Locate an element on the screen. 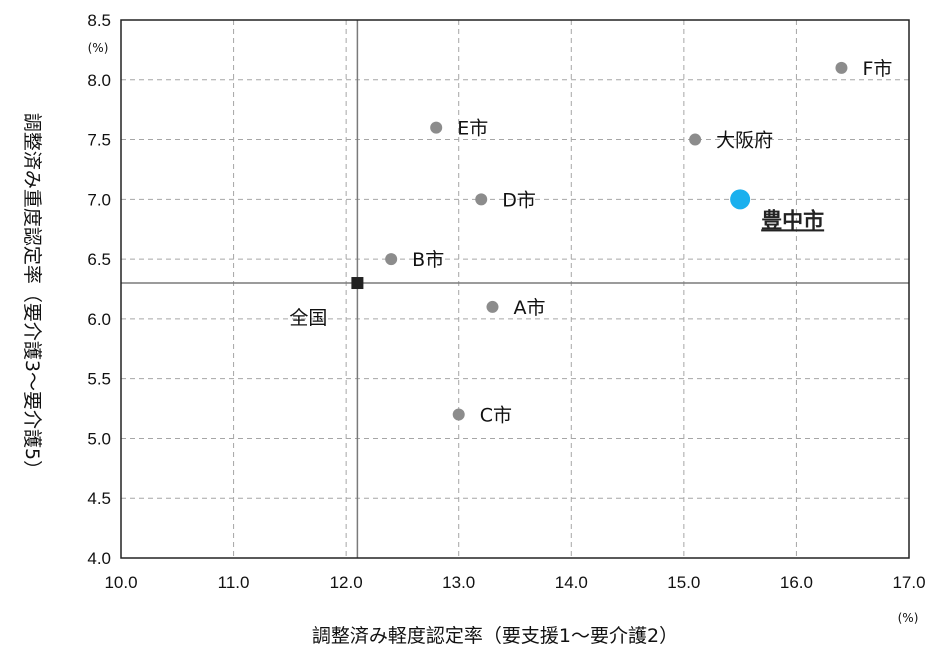  x-tick-label: 14.0 is located at coordinates (571, 582).